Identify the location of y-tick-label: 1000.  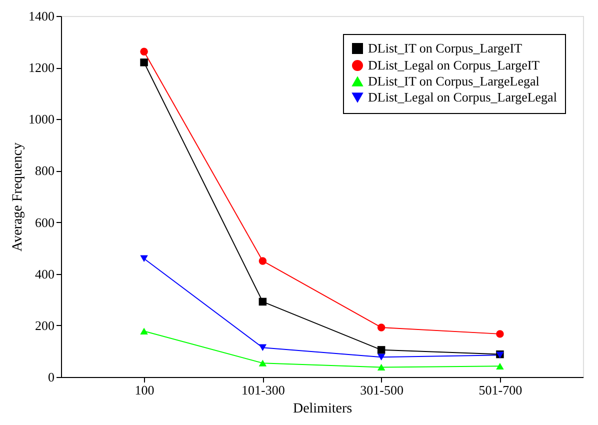
(41, 119).